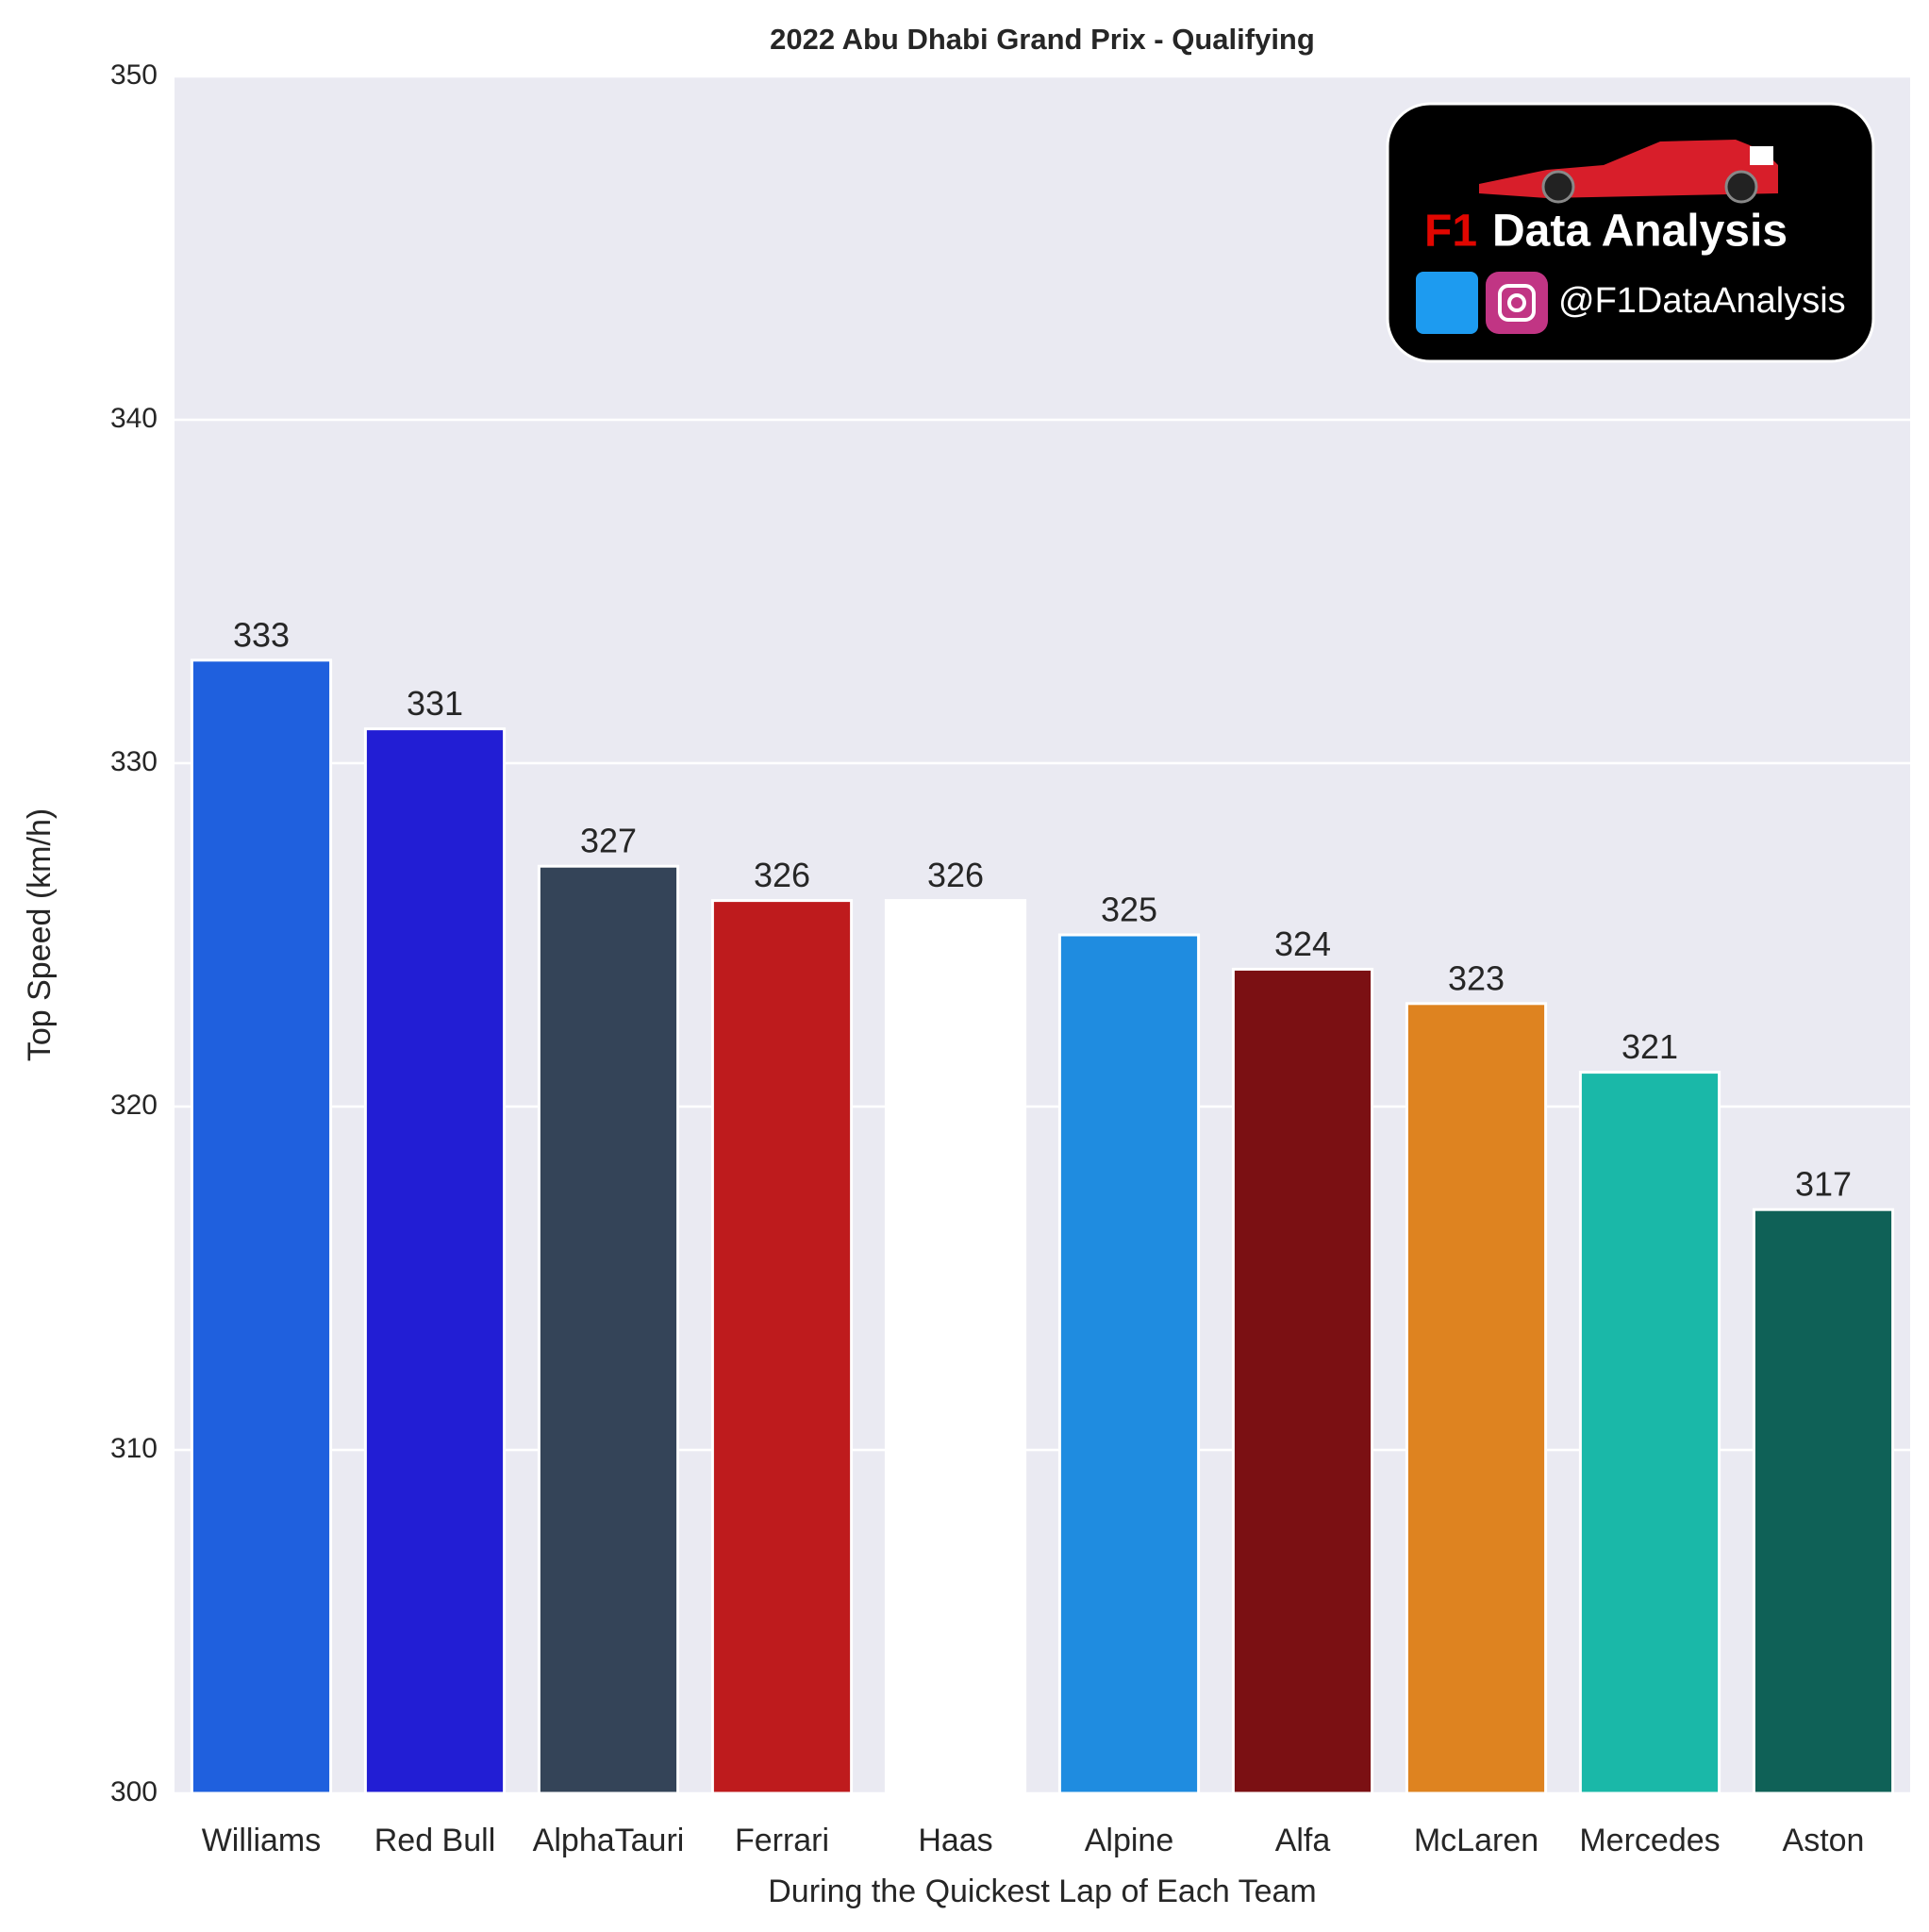 The image size is (1929, 1932). Describe the element at coordinates (1303, 1841) in the screenshot. I see `x-tick-label: Alfa` at that location.